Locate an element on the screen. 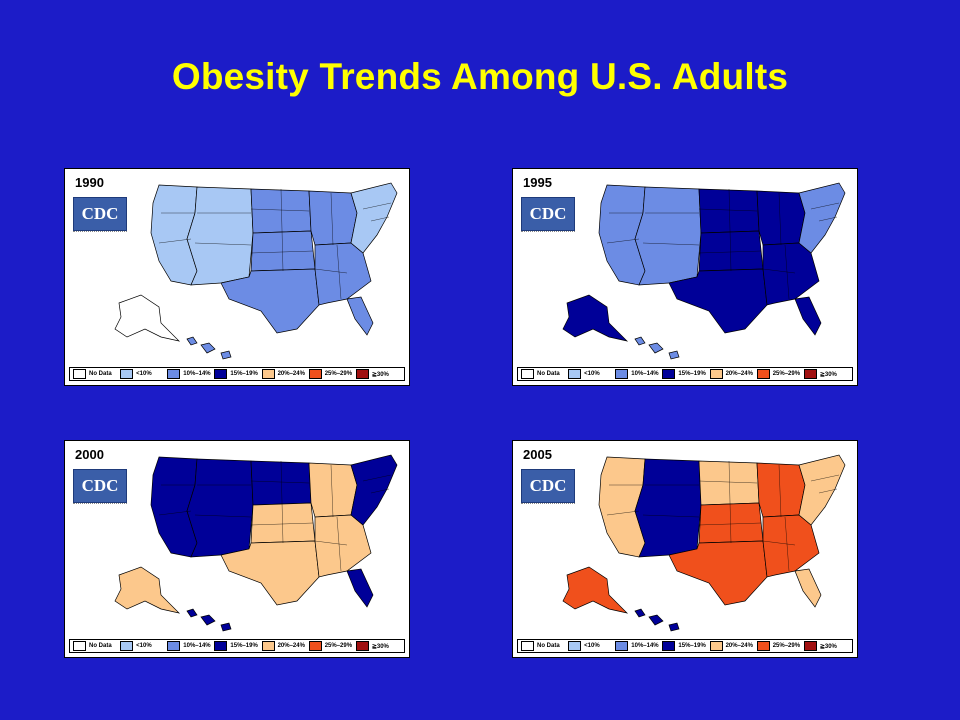 The image size is (960, 720). us-map-1995 is located at coordinates (704, 271).